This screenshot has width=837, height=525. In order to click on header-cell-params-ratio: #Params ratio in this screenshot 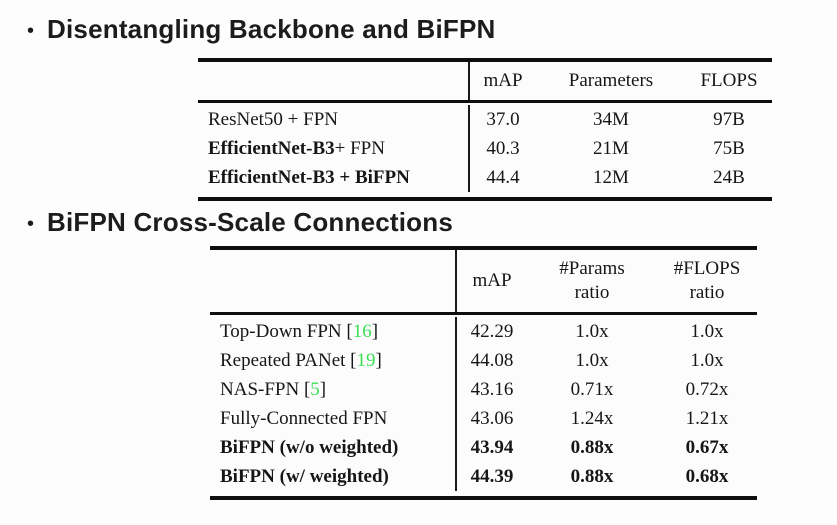, I will do `click(592, 281)`.